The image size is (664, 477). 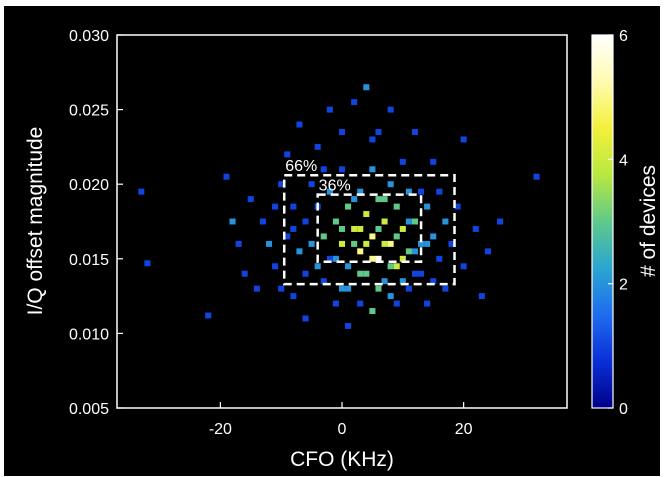 I want to click on x-tick-label: -20, so click(x=220, y=429).